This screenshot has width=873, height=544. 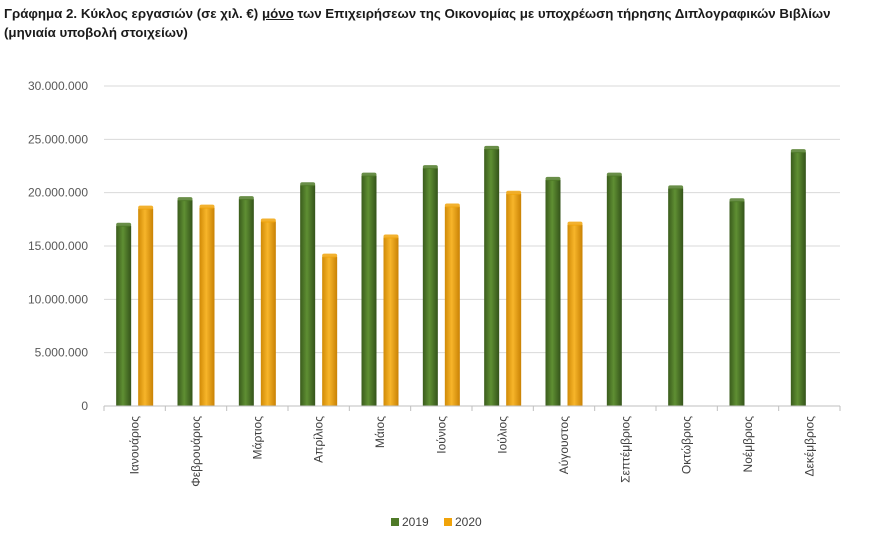 I want to click on x-tick-label: Σεπτέμβριος, so click(x=625, y=449).